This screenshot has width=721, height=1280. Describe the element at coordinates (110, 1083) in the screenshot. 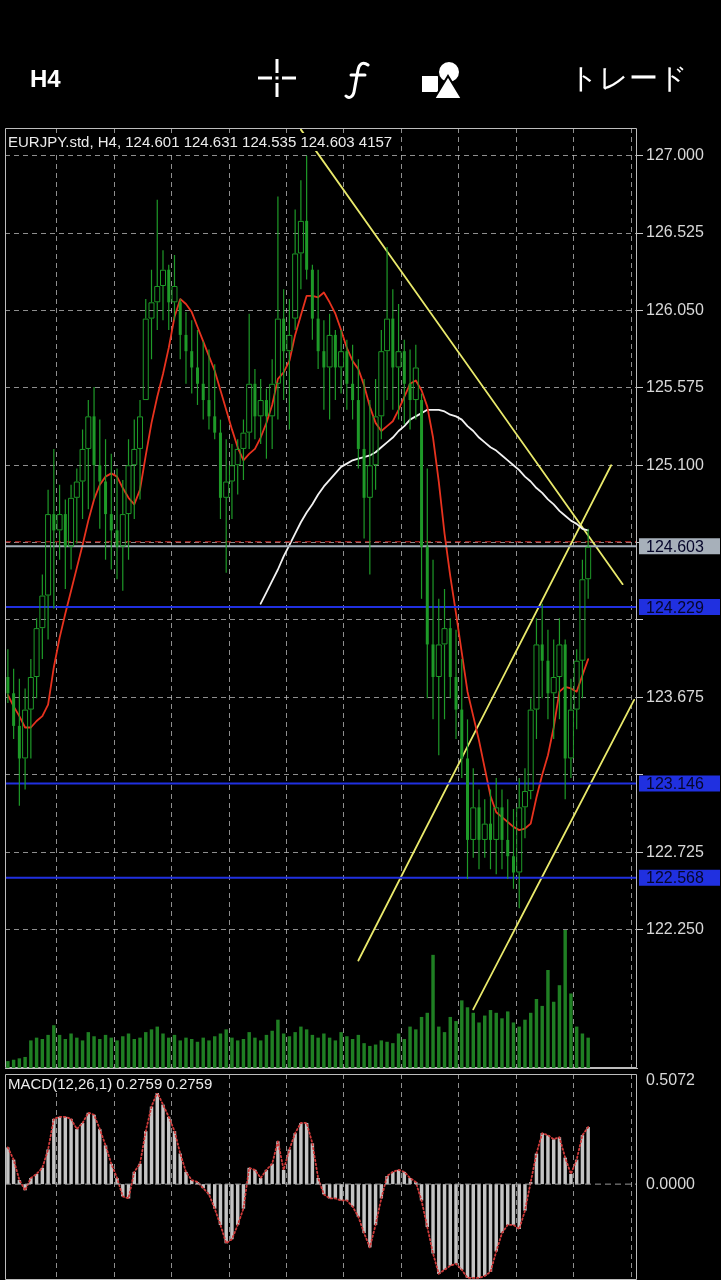

I see `chart-title: MACD(12,26,1) 0.2759 0.2759` at that location.